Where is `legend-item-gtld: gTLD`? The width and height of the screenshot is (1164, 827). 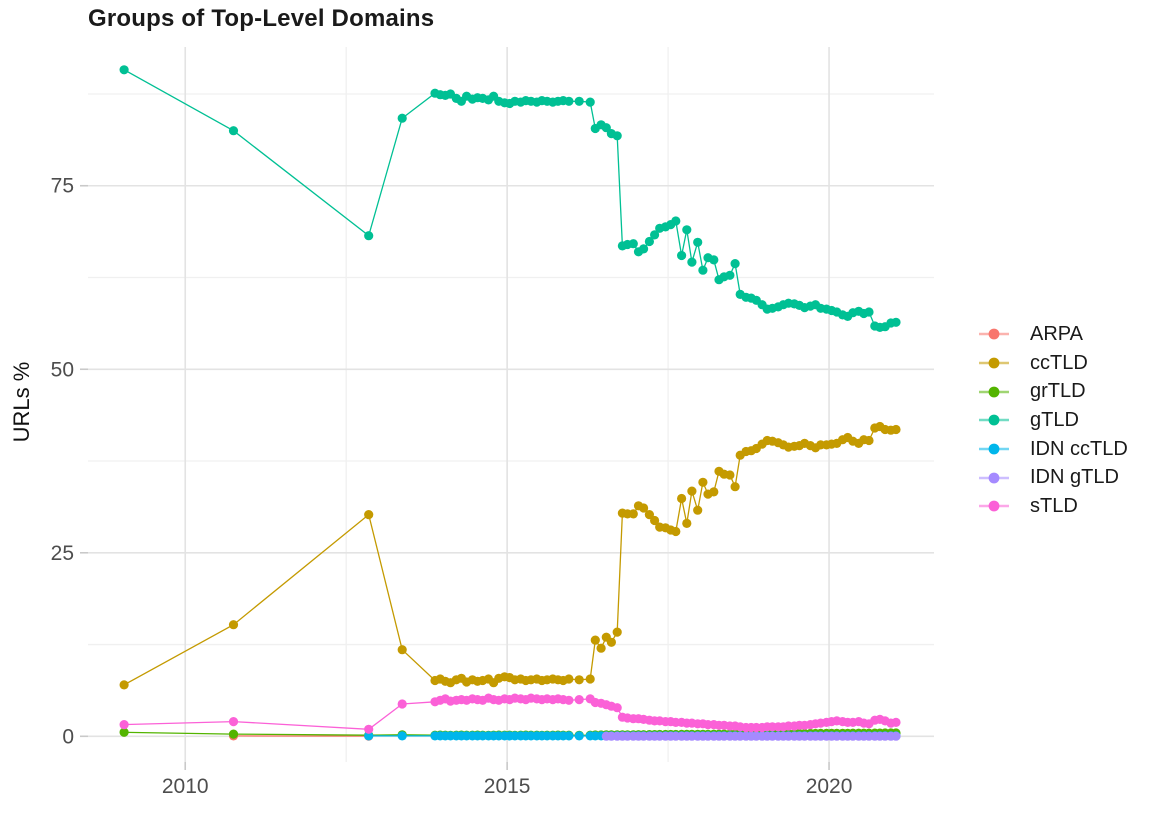
legend-item-gtld: gTLD is located at coordinates (1052, 420).